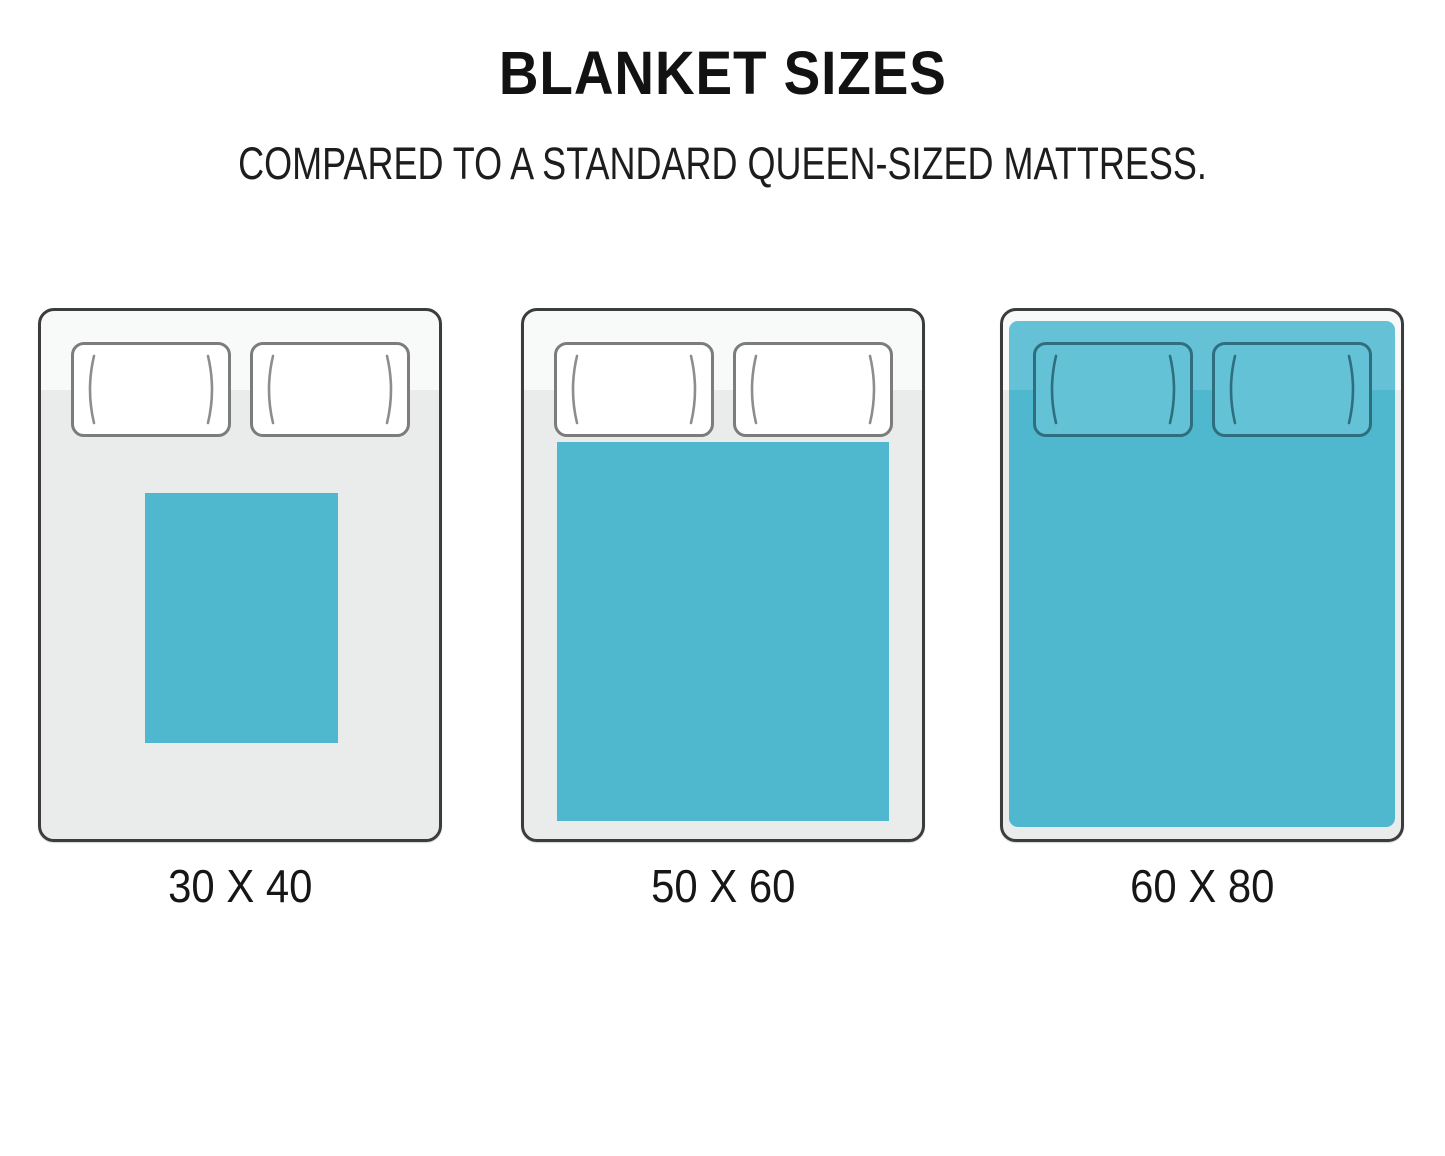  I want to click on size-label-30x40: 30 X 40, so click(240, 886).